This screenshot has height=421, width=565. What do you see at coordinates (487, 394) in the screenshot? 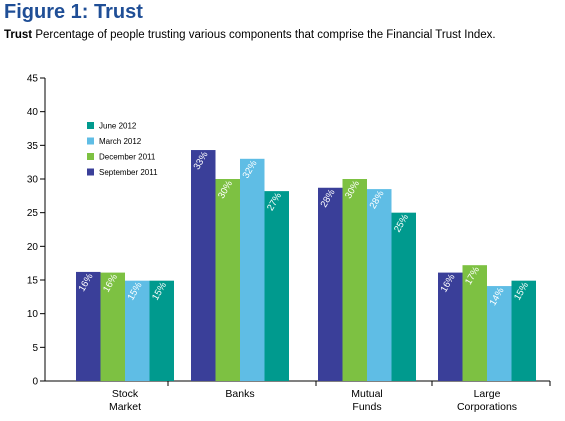
I see `category-label: Large` at bounding box center [487, 394].